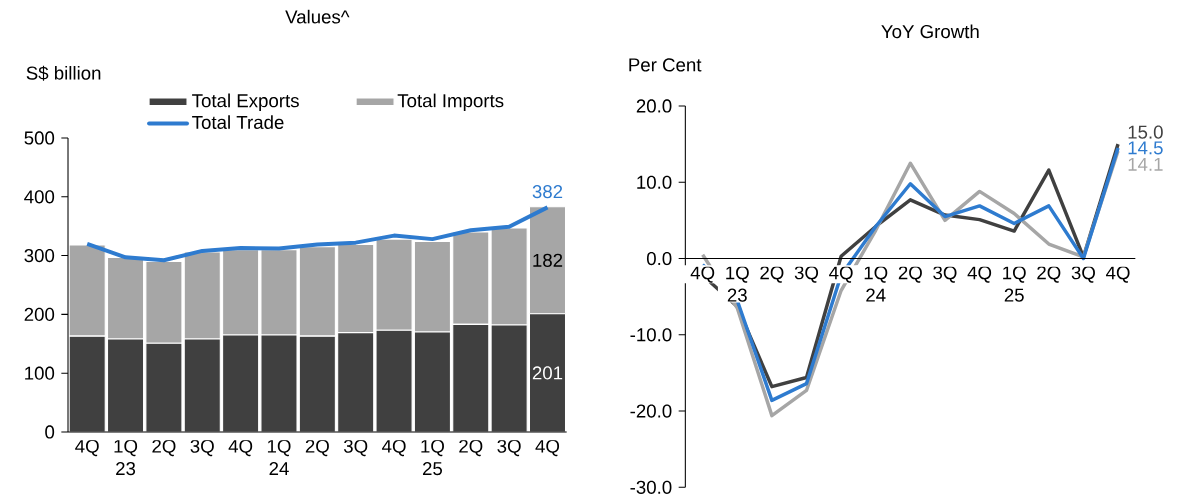  I want to click on data-label: 15.0, so click(1145, 132).